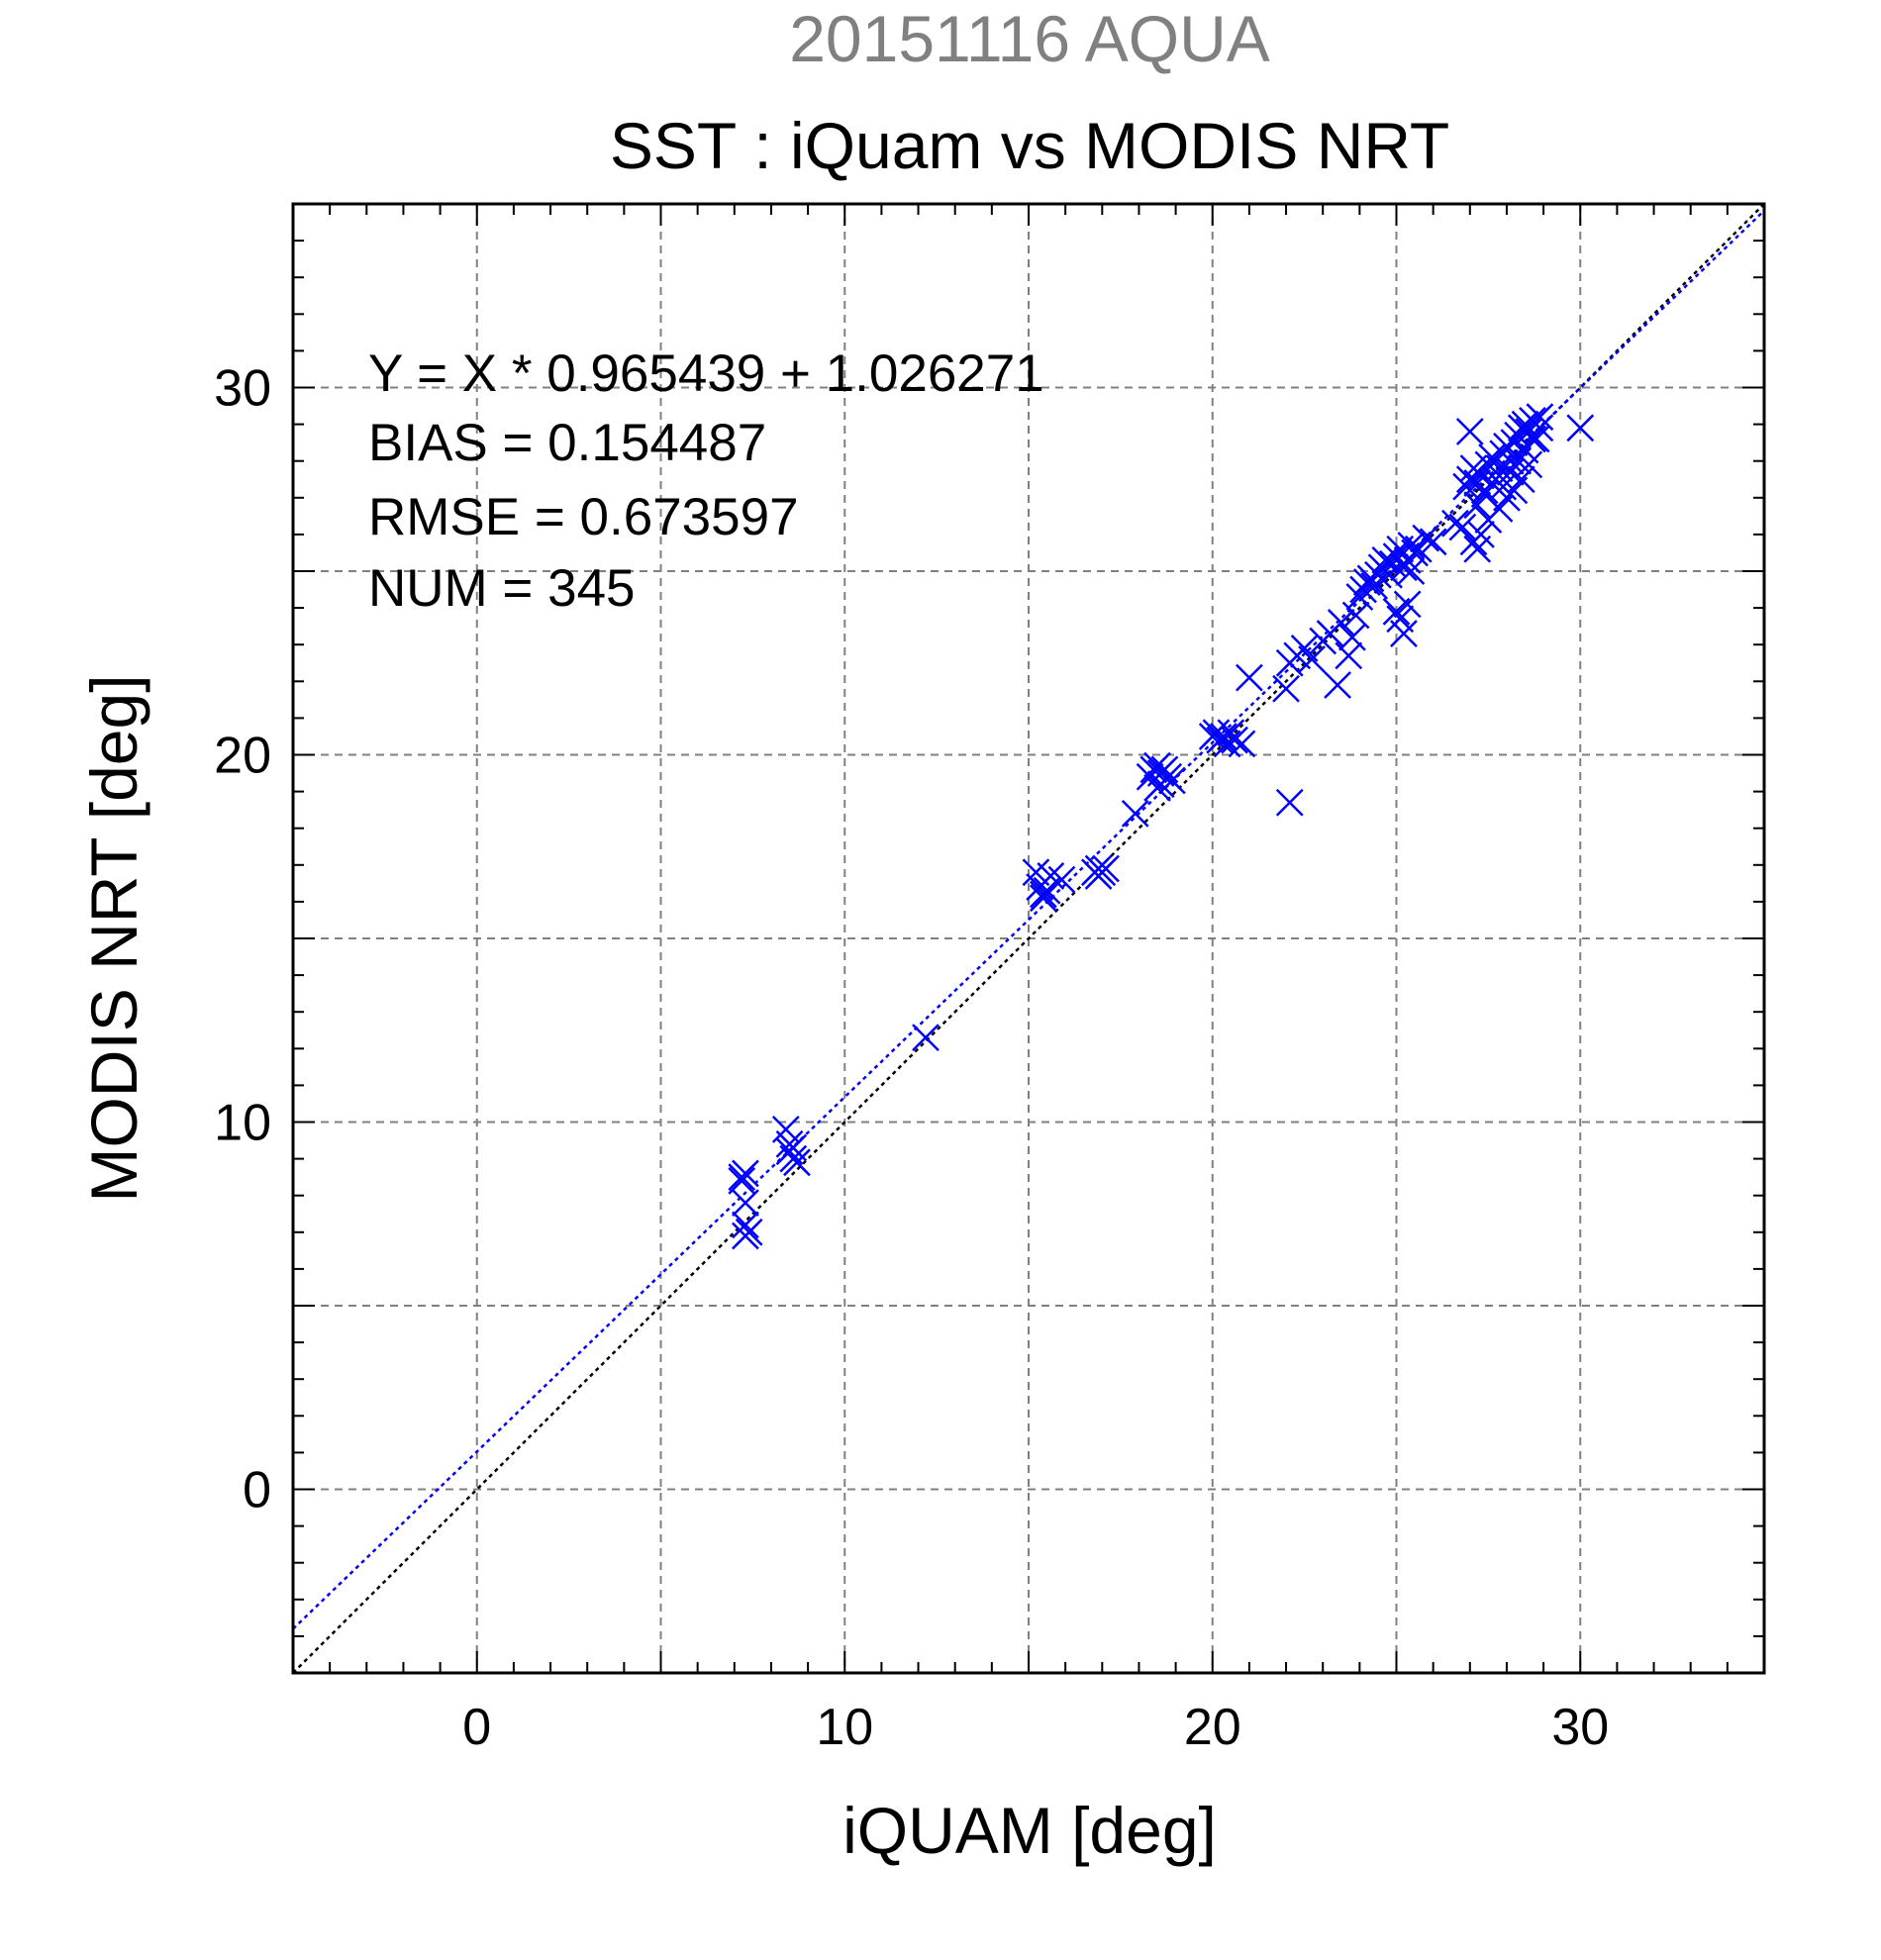 The image size is (1881, 1960). I want to click on chart-subtitle: SST : iQuam vs MODIS NRT, so click(1030, 145).